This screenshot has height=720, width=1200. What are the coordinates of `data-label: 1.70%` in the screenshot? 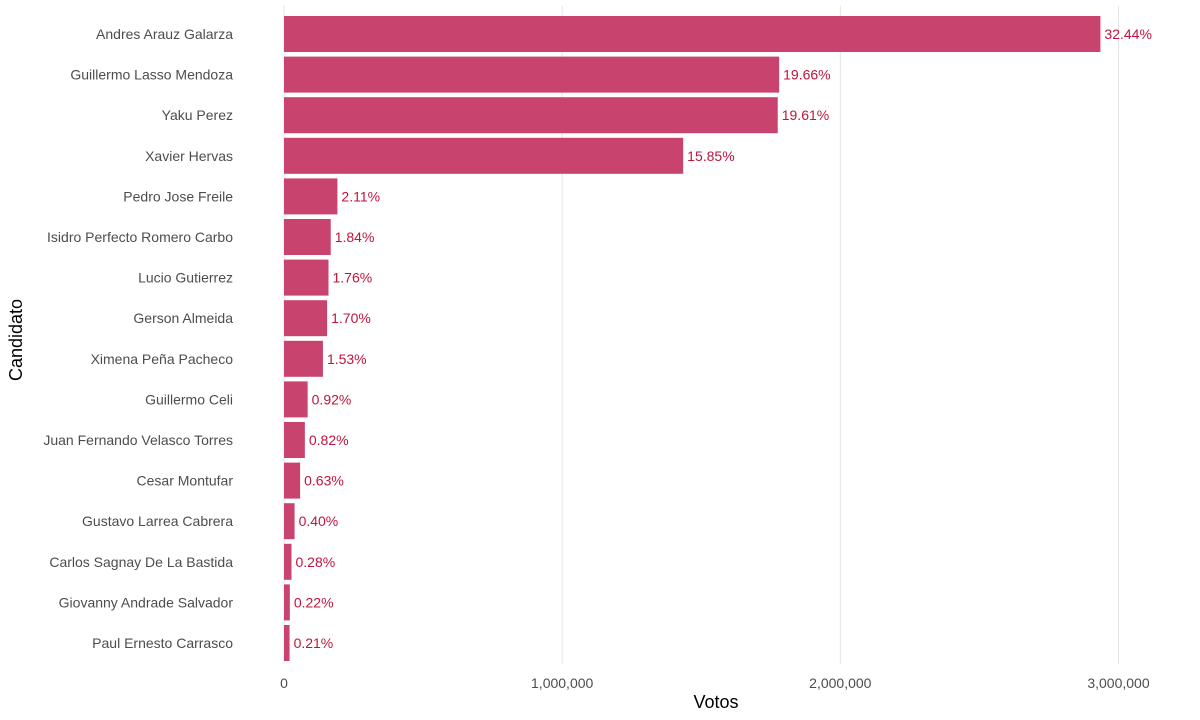 It's located at (351, 318).